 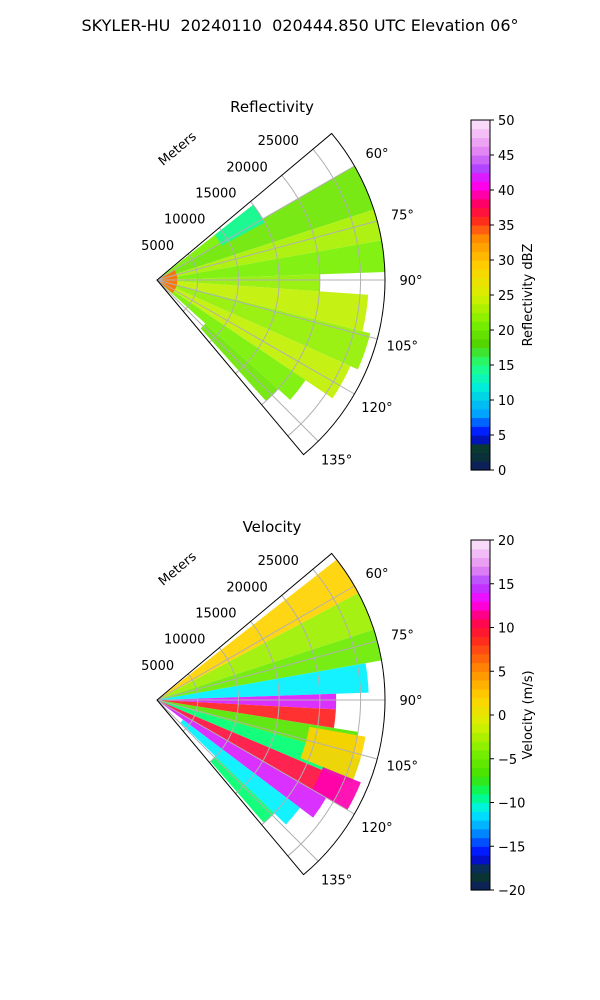 What do you see at coordinates (511, 847) in the screenshot?
I see `colorbar-tick-label: −15` at bounding box center [511, 847].